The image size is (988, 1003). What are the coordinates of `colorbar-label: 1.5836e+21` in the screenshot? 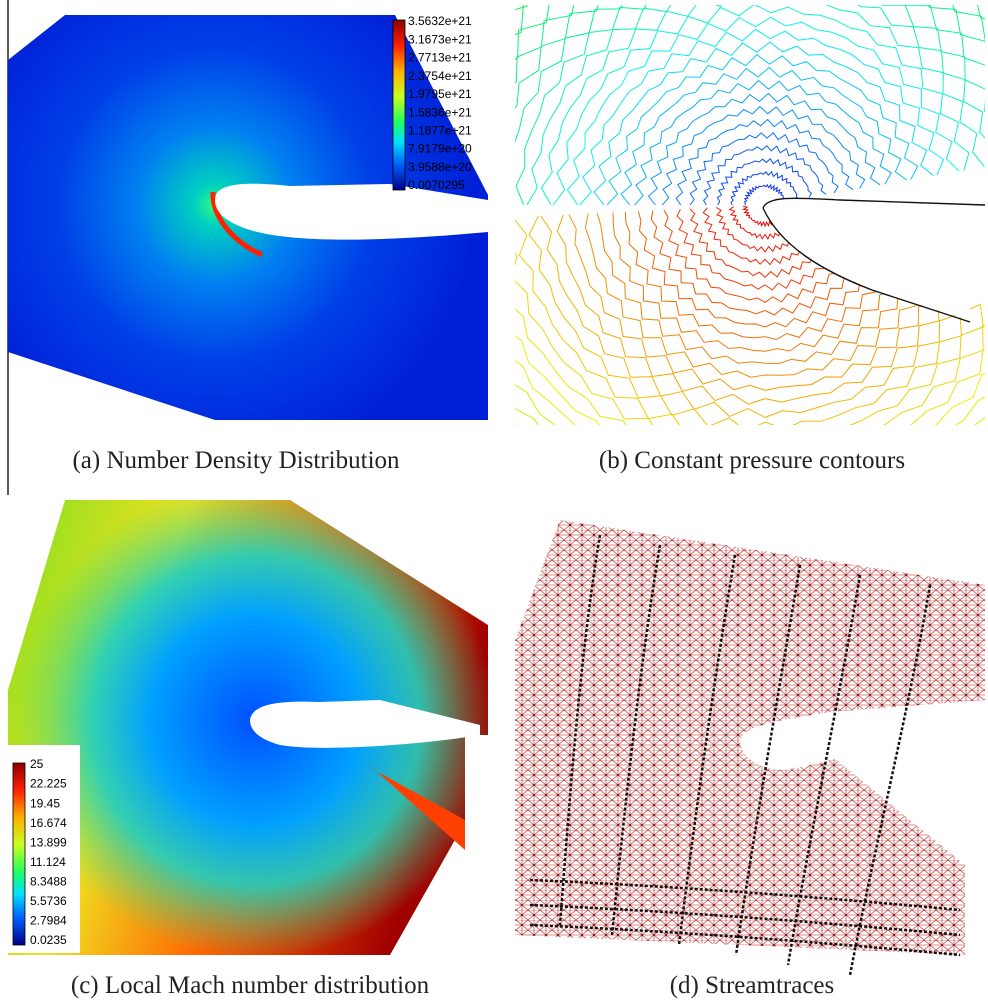 It's located at (440, 112).